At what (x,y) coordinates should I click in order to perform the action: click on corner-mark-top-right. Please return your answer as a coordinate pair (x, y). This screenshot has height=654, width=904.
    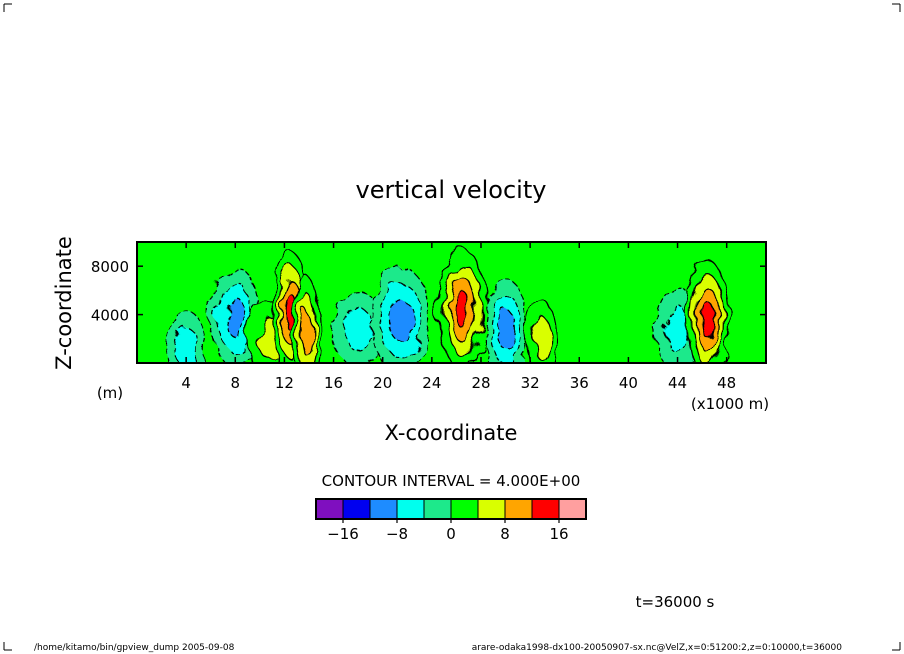
    Looking at the image, I should click on (896, 7).